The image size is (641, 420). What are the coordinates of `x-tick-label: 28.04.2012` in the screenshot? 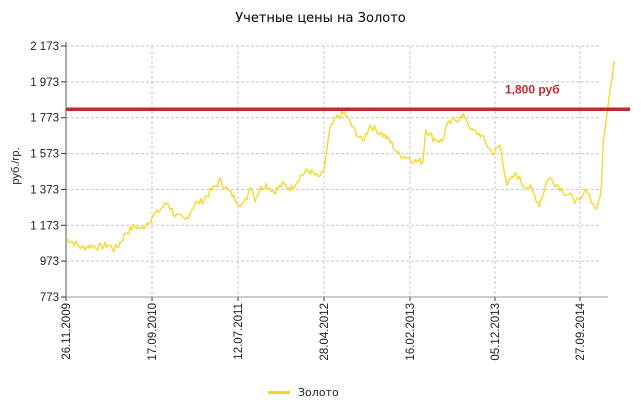 It's located at (325, 332).